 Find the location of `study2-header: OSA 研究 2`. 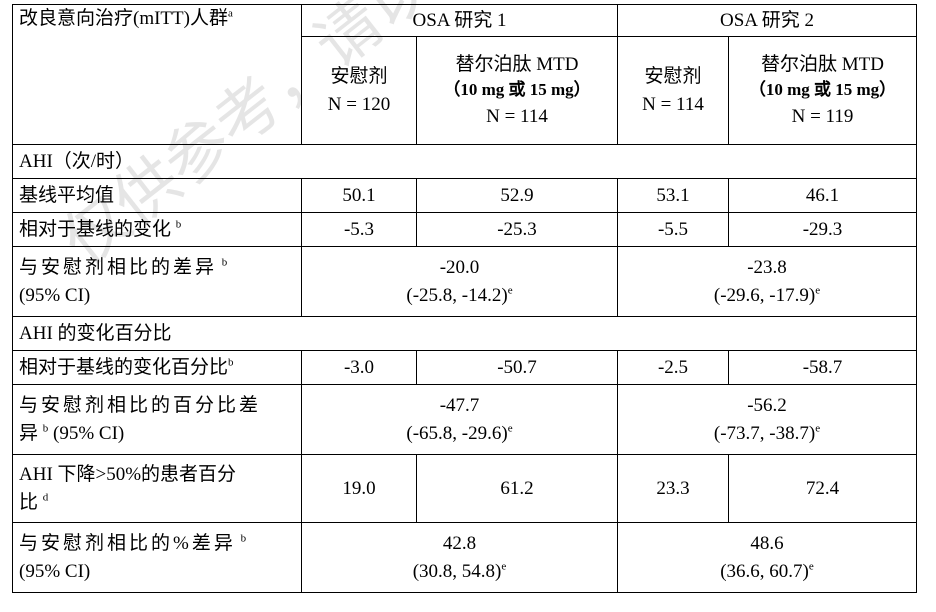

study2-header: OSA 研究 2 is located at coordinates (767, 20).